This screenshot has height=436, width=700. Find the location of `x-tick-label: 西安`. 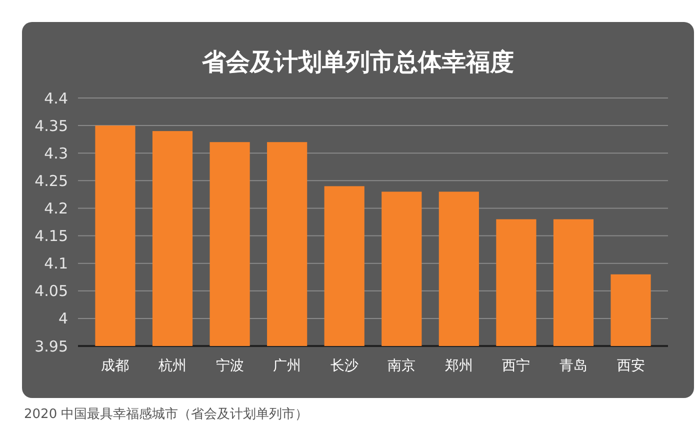

x-tick-label: 西安 is located at coordinates (630, 366).